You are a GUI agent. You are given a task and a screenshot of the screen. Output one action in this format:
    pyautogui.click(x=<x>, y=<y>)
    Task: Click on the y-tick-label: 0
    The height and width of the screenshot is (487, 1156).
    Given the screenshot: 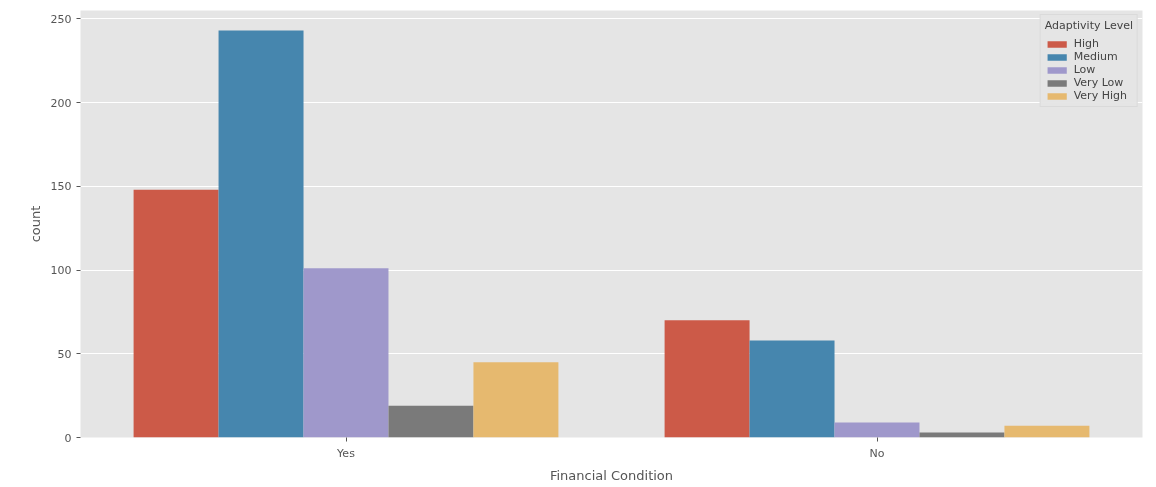 What is the action you would take?
    pyautogui.click(x=68, y=438)
    